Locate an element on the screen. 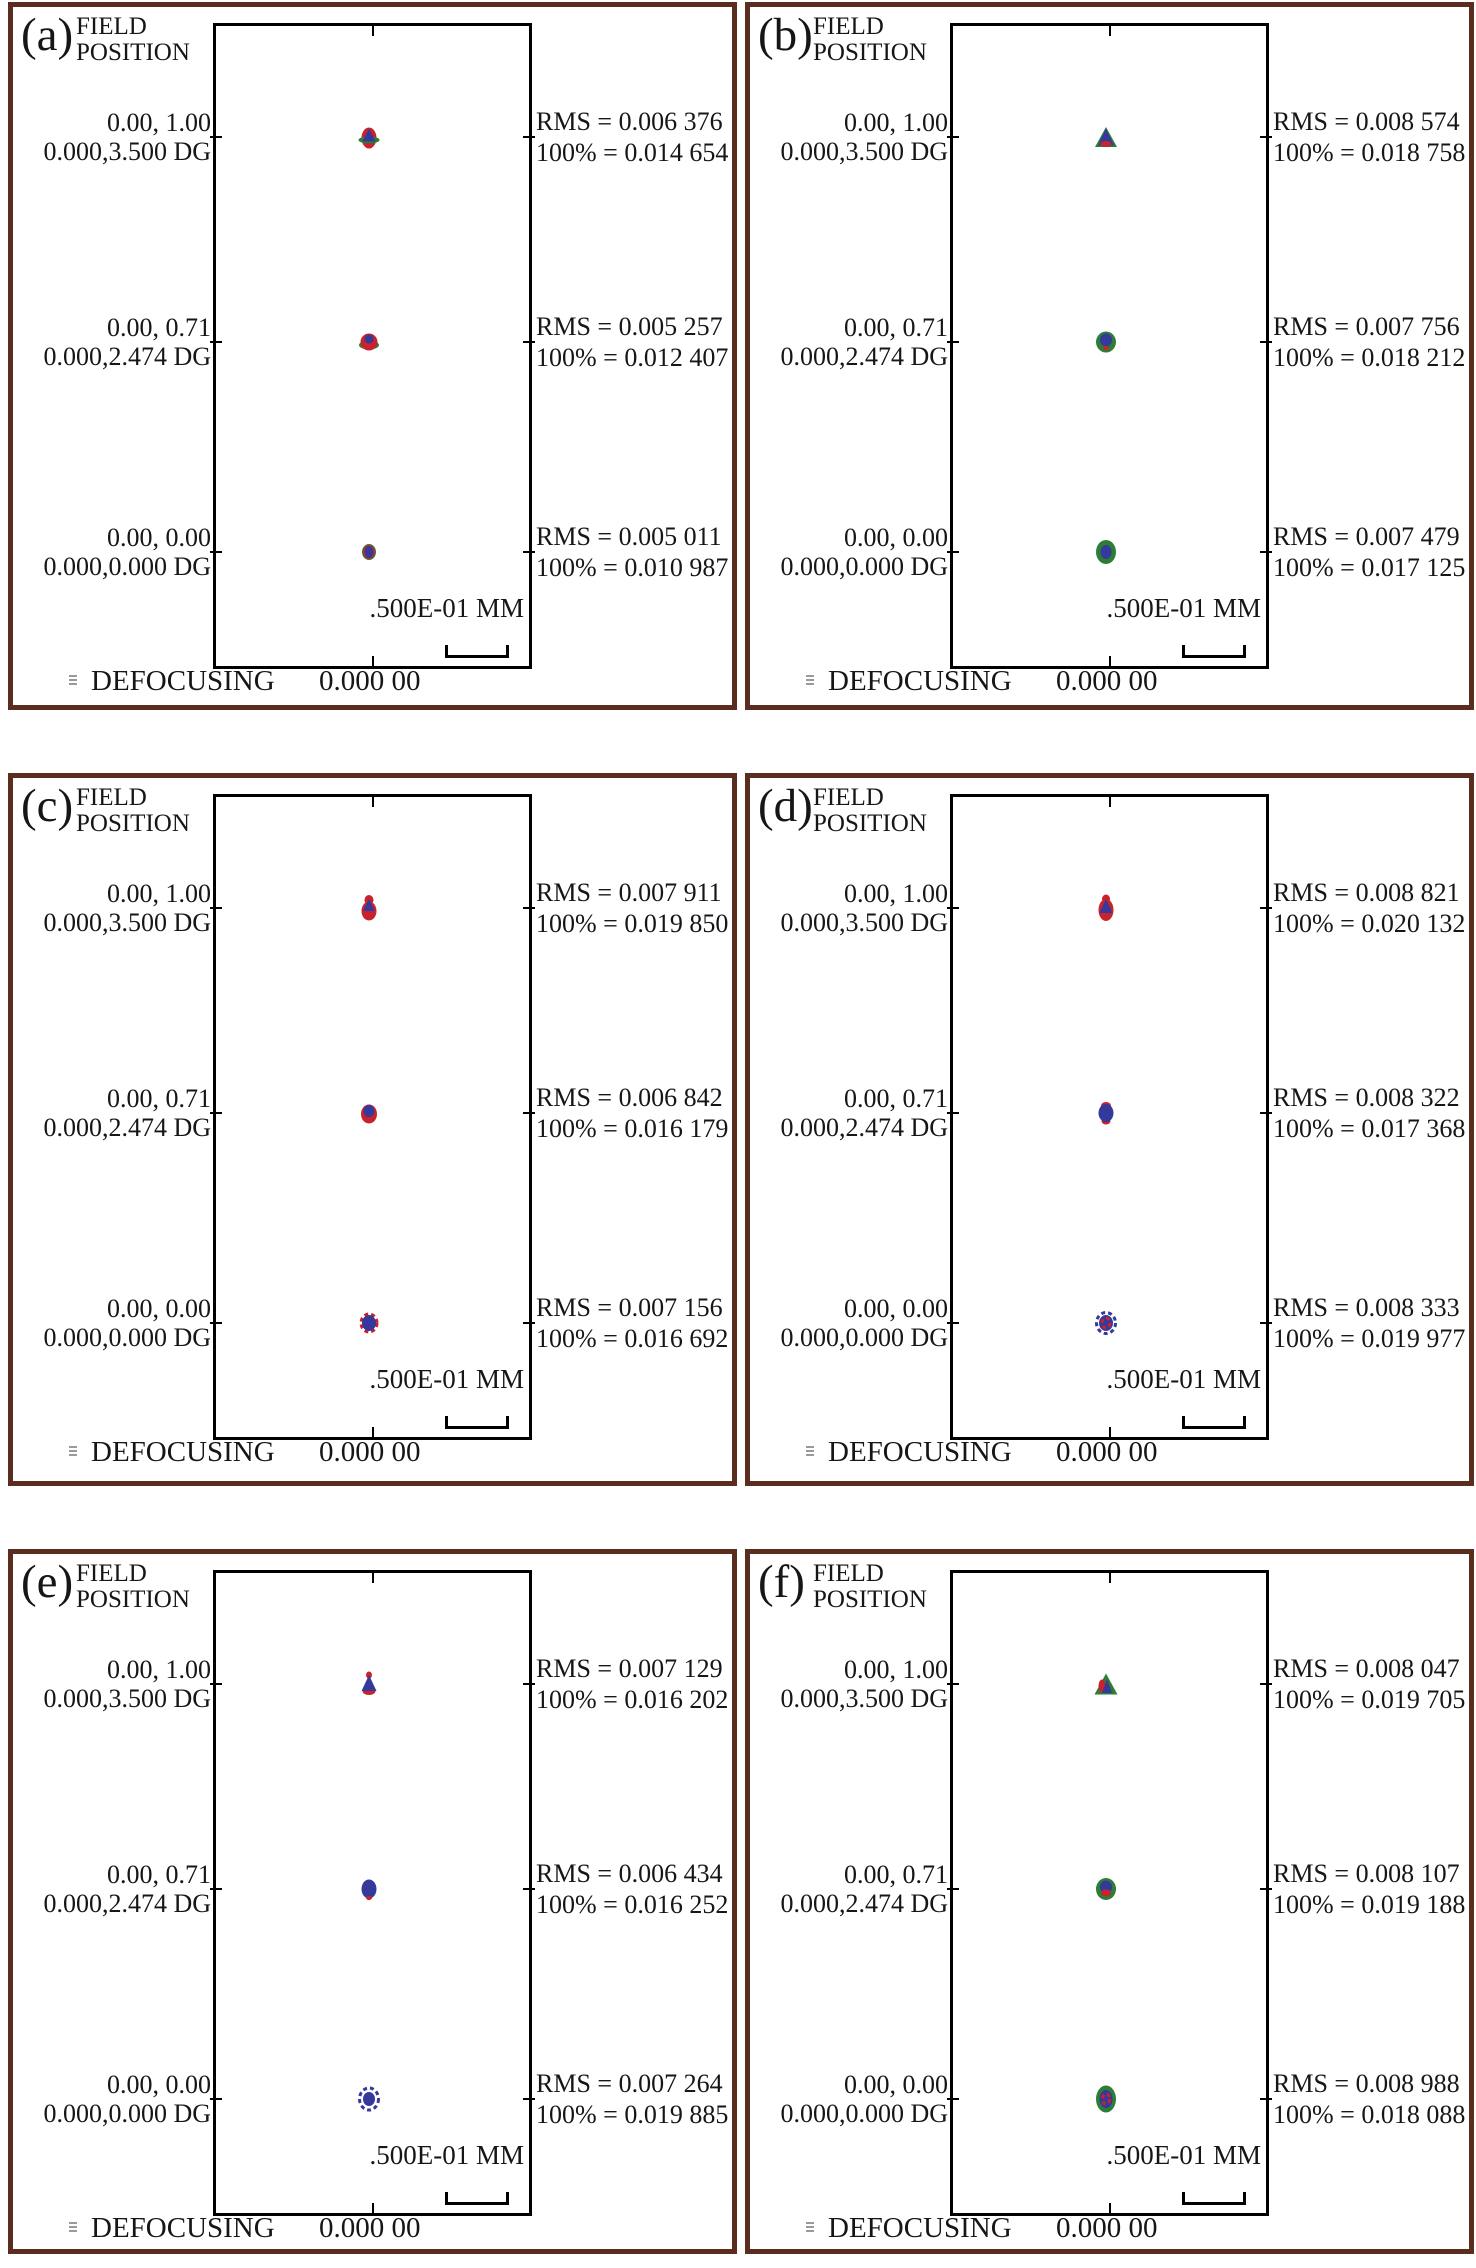 This screenshot has height=2268, width=1476. rms-stats-label: RMS = 0.005 011 100% = 0.010 987 is located at coordinates (632, 552).